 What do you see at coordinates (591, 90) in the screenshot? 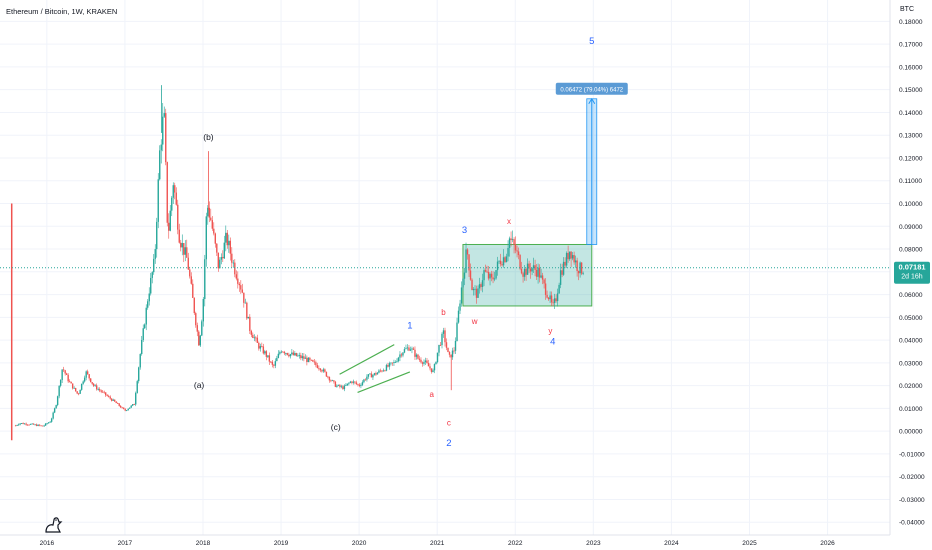
I see `projection-label: 0.06472 (79.04%) 6472` at bounding box center [591, 90].